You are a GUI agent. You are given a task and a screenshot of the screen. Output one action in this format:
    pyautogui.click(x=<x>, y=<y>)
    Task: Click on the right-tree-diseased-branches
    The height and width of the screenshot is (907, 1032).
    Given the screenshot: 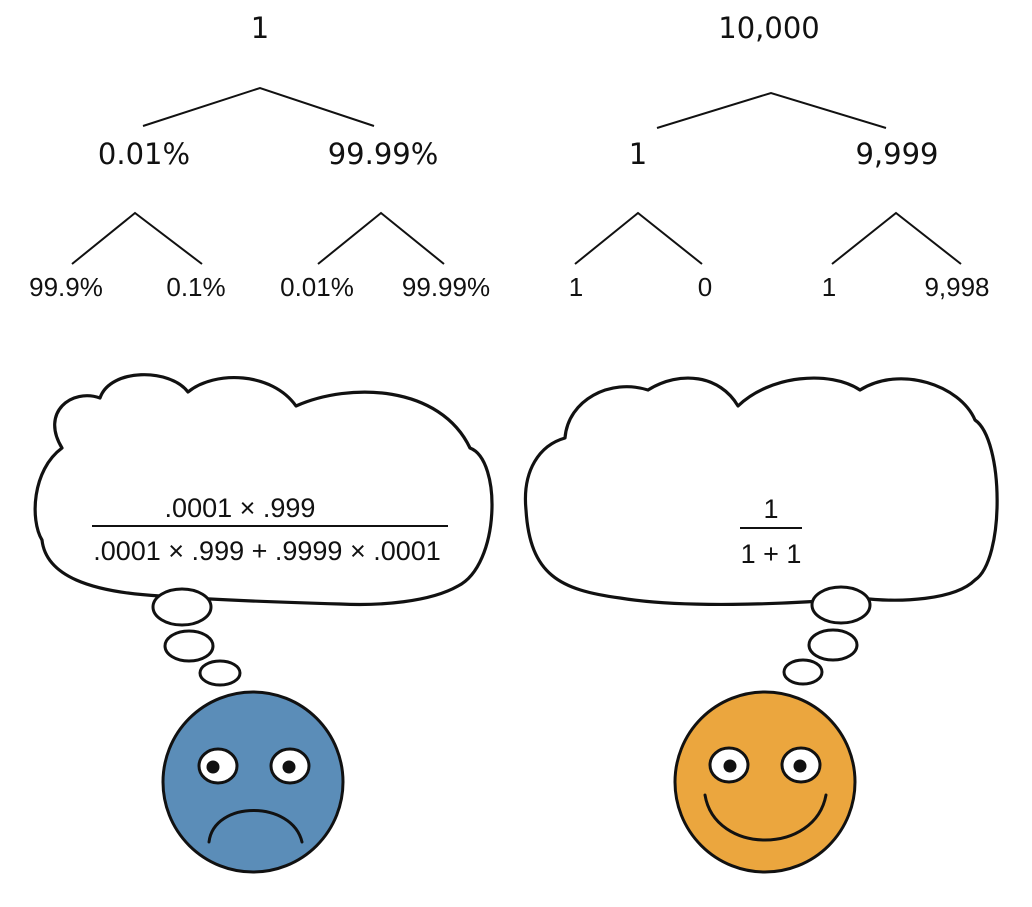 What is the action you would take?
    pyautogui.click(x=638, y=238)
    